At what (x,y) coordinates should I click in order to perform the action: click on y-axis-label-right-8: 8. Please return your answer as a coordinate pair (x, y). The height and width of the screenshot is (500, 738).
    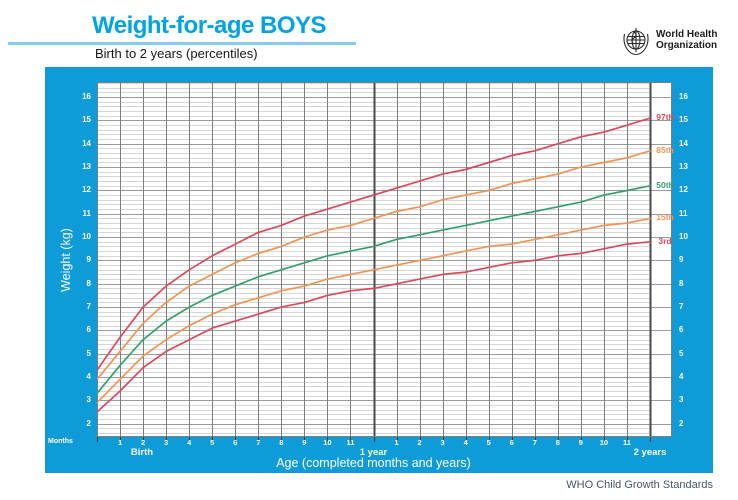
    Looking at the image, I should click on (681, 283).